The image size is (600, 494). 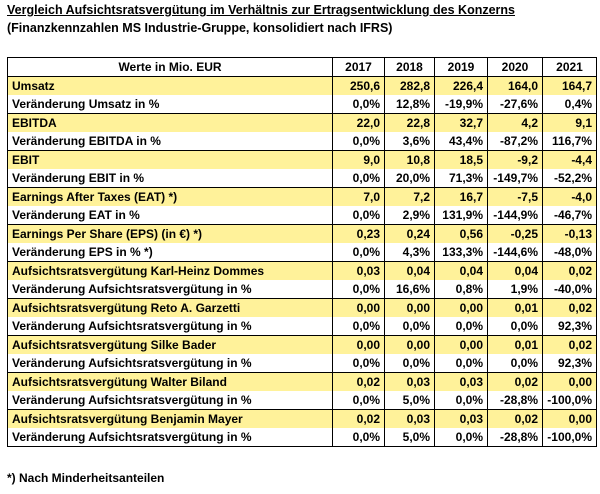 I want to click on row-value: -48,0%, so click(x=569, y=252).